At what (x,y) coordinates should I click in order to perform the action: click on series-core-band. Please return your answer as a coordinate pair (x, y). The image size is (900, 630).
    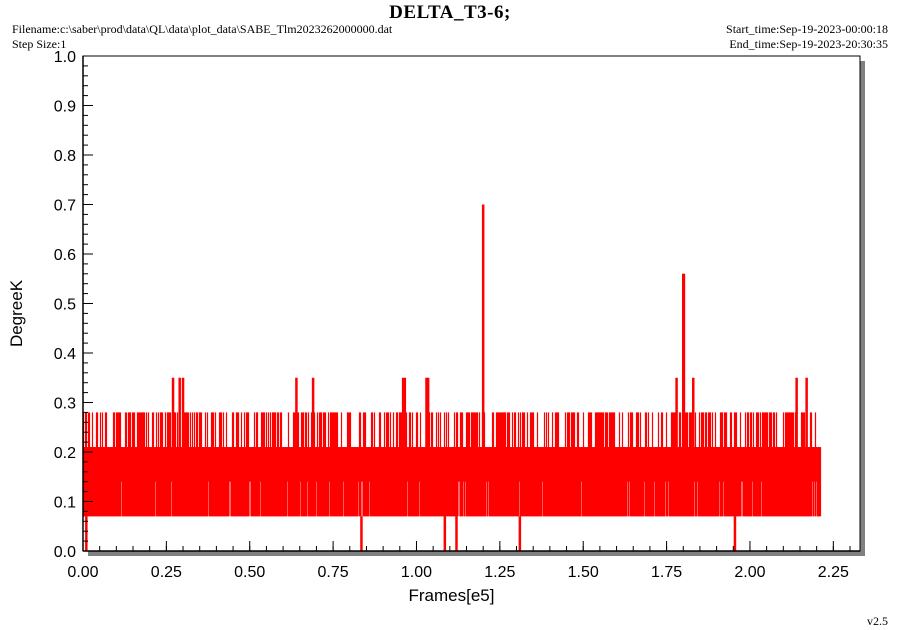
    Looking at the image, I should click on (451, 482).